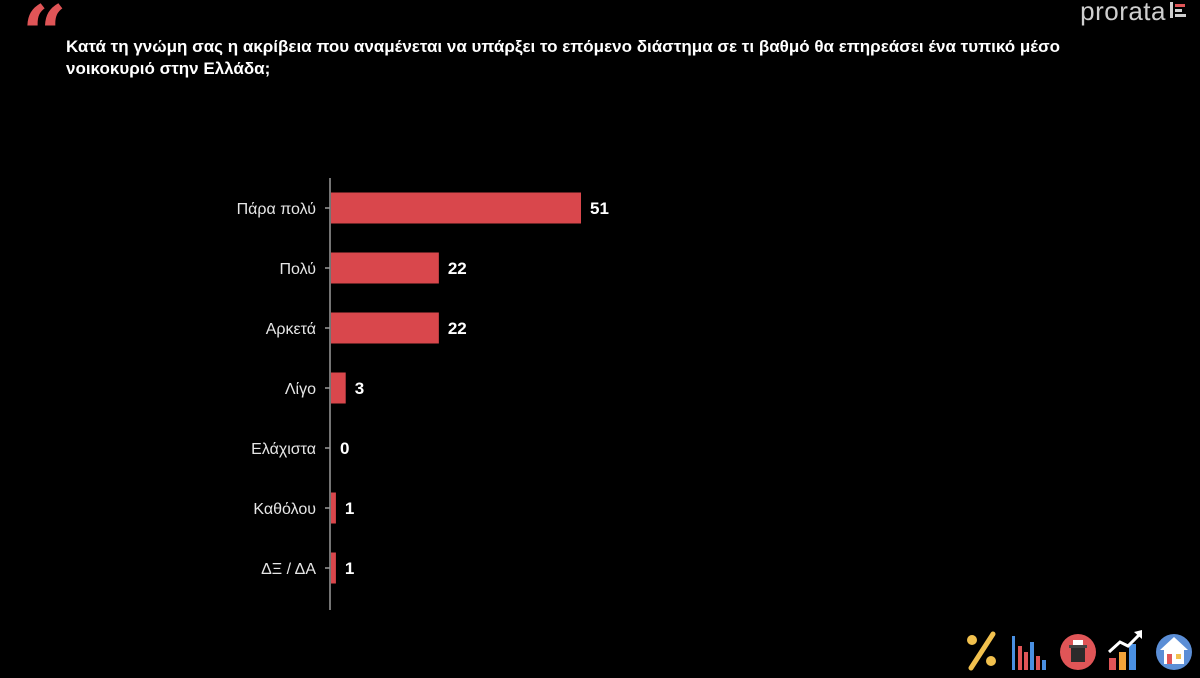  What do you see at coordinates (284, 509) in the screenshot?
I see `category-label: Καθόλου` at bounding box center [284, 509].